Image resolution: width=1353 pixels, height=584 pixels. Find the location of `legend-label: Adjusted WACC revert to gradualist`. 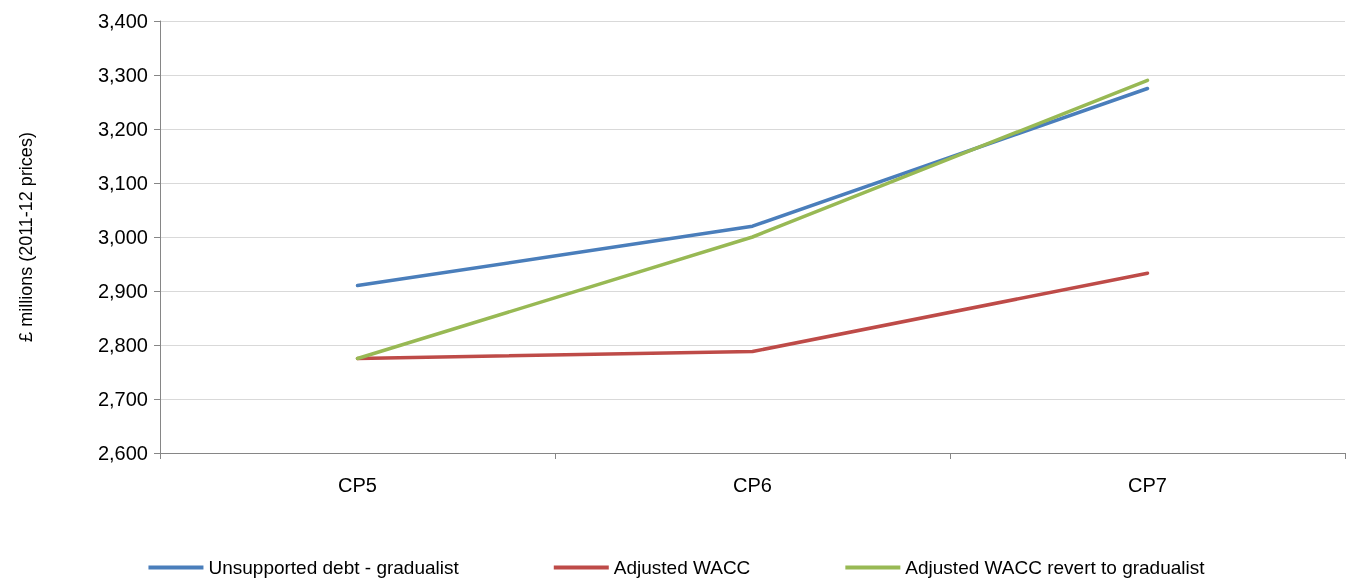

legend-label: Adjusted WACC revert to gradualist is located at coordinates (1055, 567).